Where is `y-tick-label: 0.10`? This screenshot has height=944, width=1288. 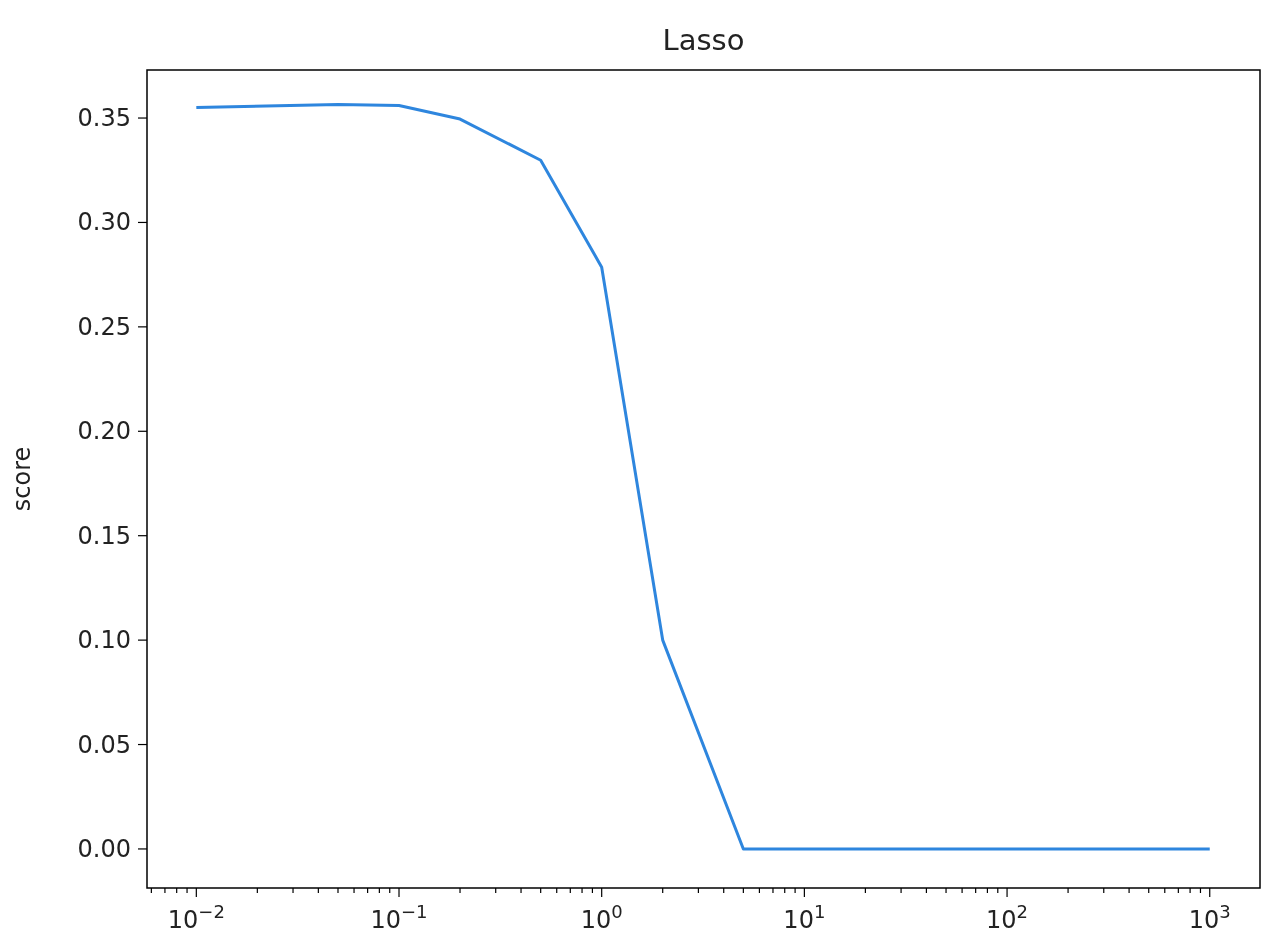
y-tick-label: 0.10 is located at coordinates (104, 640).